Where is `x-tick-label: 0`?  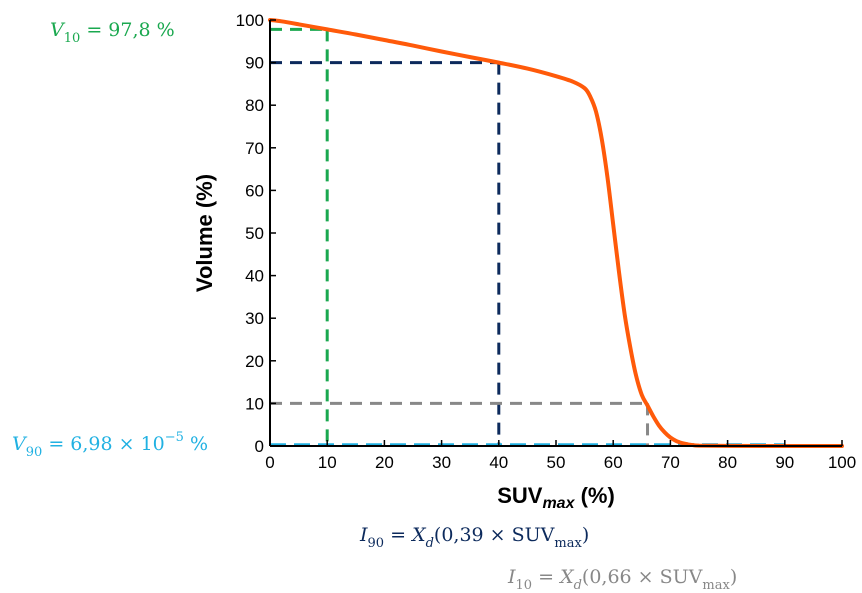
x-tick-label: 0 is located at coordinates (269, 462).